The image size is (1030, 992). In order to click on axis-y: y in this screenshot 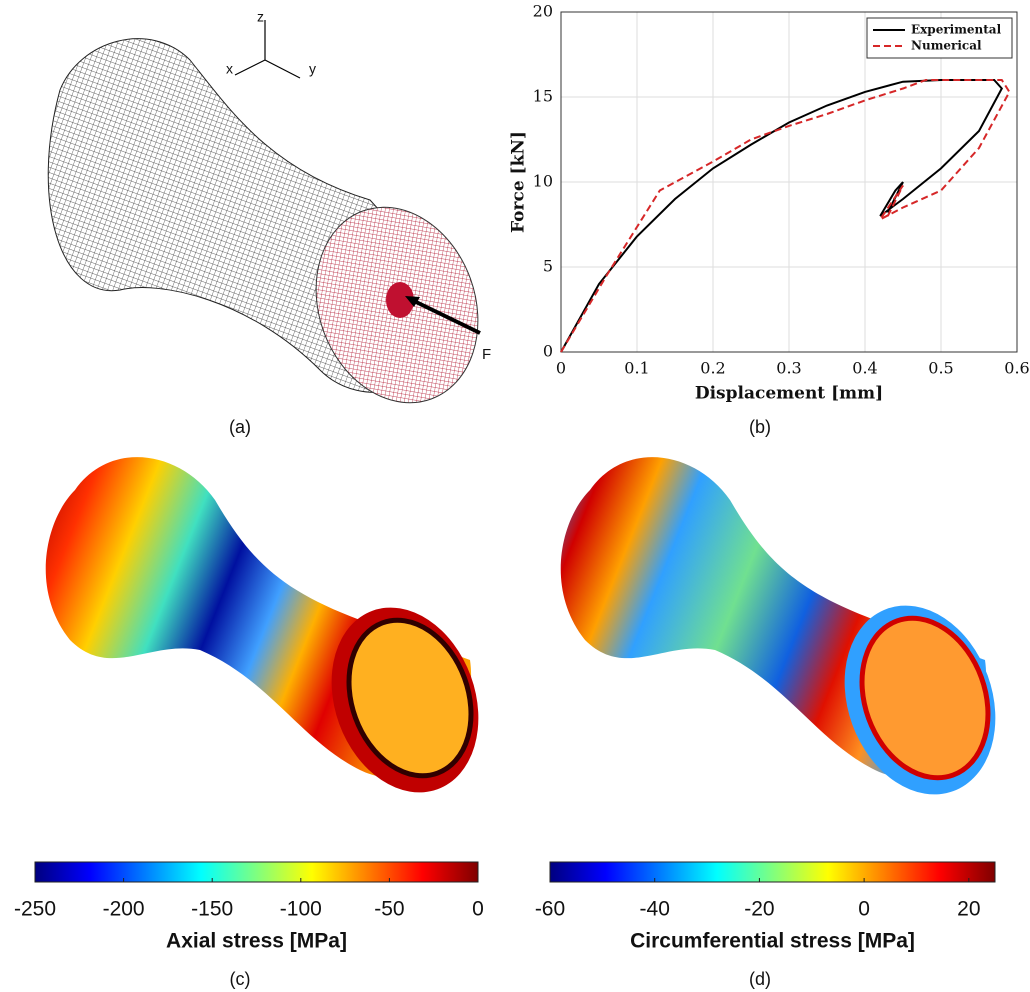, I will do `click(312, 69)`.